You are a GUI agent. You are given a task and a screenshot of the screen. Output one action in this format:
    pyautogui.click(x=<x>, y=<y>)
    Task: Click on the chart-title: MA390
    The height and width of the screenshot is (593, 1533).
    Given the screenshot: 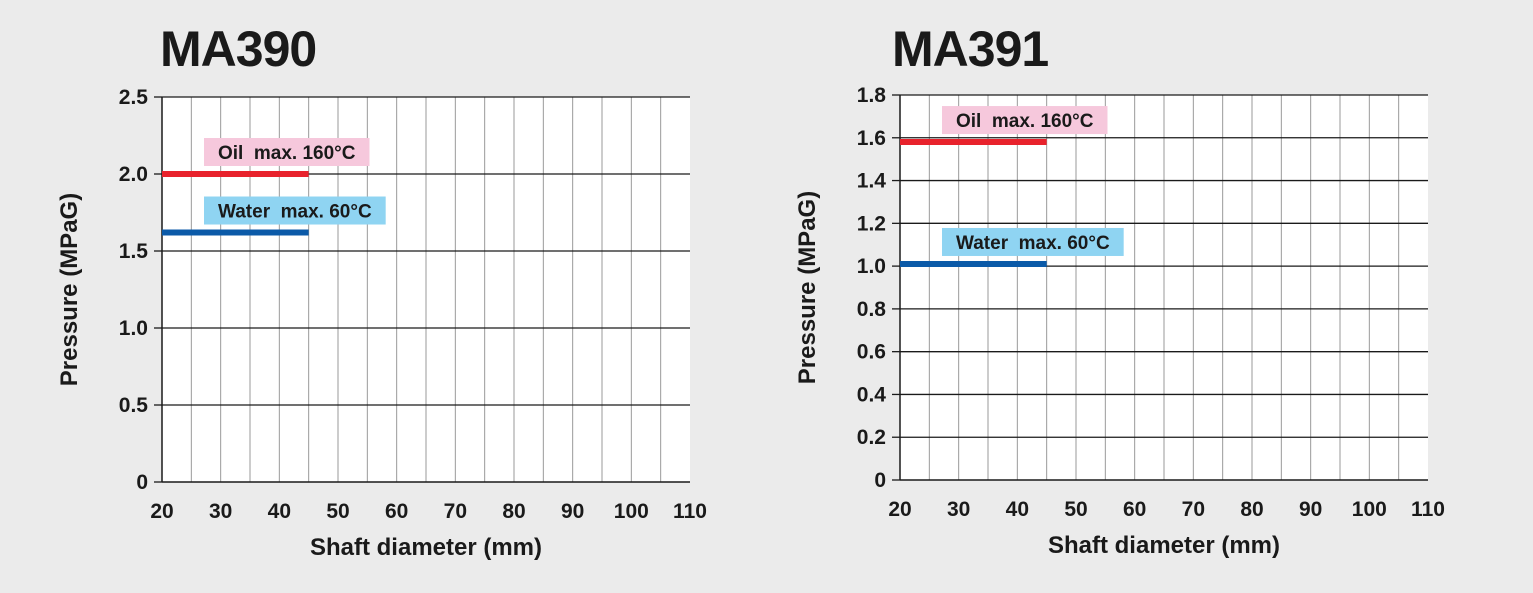 What is the action you would take?
    pyautogui.click(x=238, y=49)
    